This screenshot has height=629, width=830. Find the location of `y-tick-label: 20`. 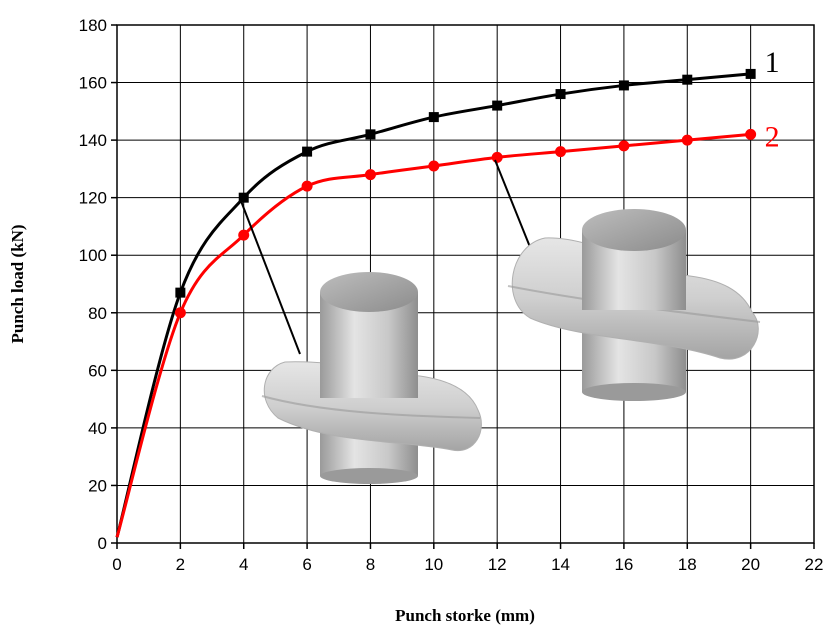

y-tick-label: 20 is located at coordinates (97, 485).